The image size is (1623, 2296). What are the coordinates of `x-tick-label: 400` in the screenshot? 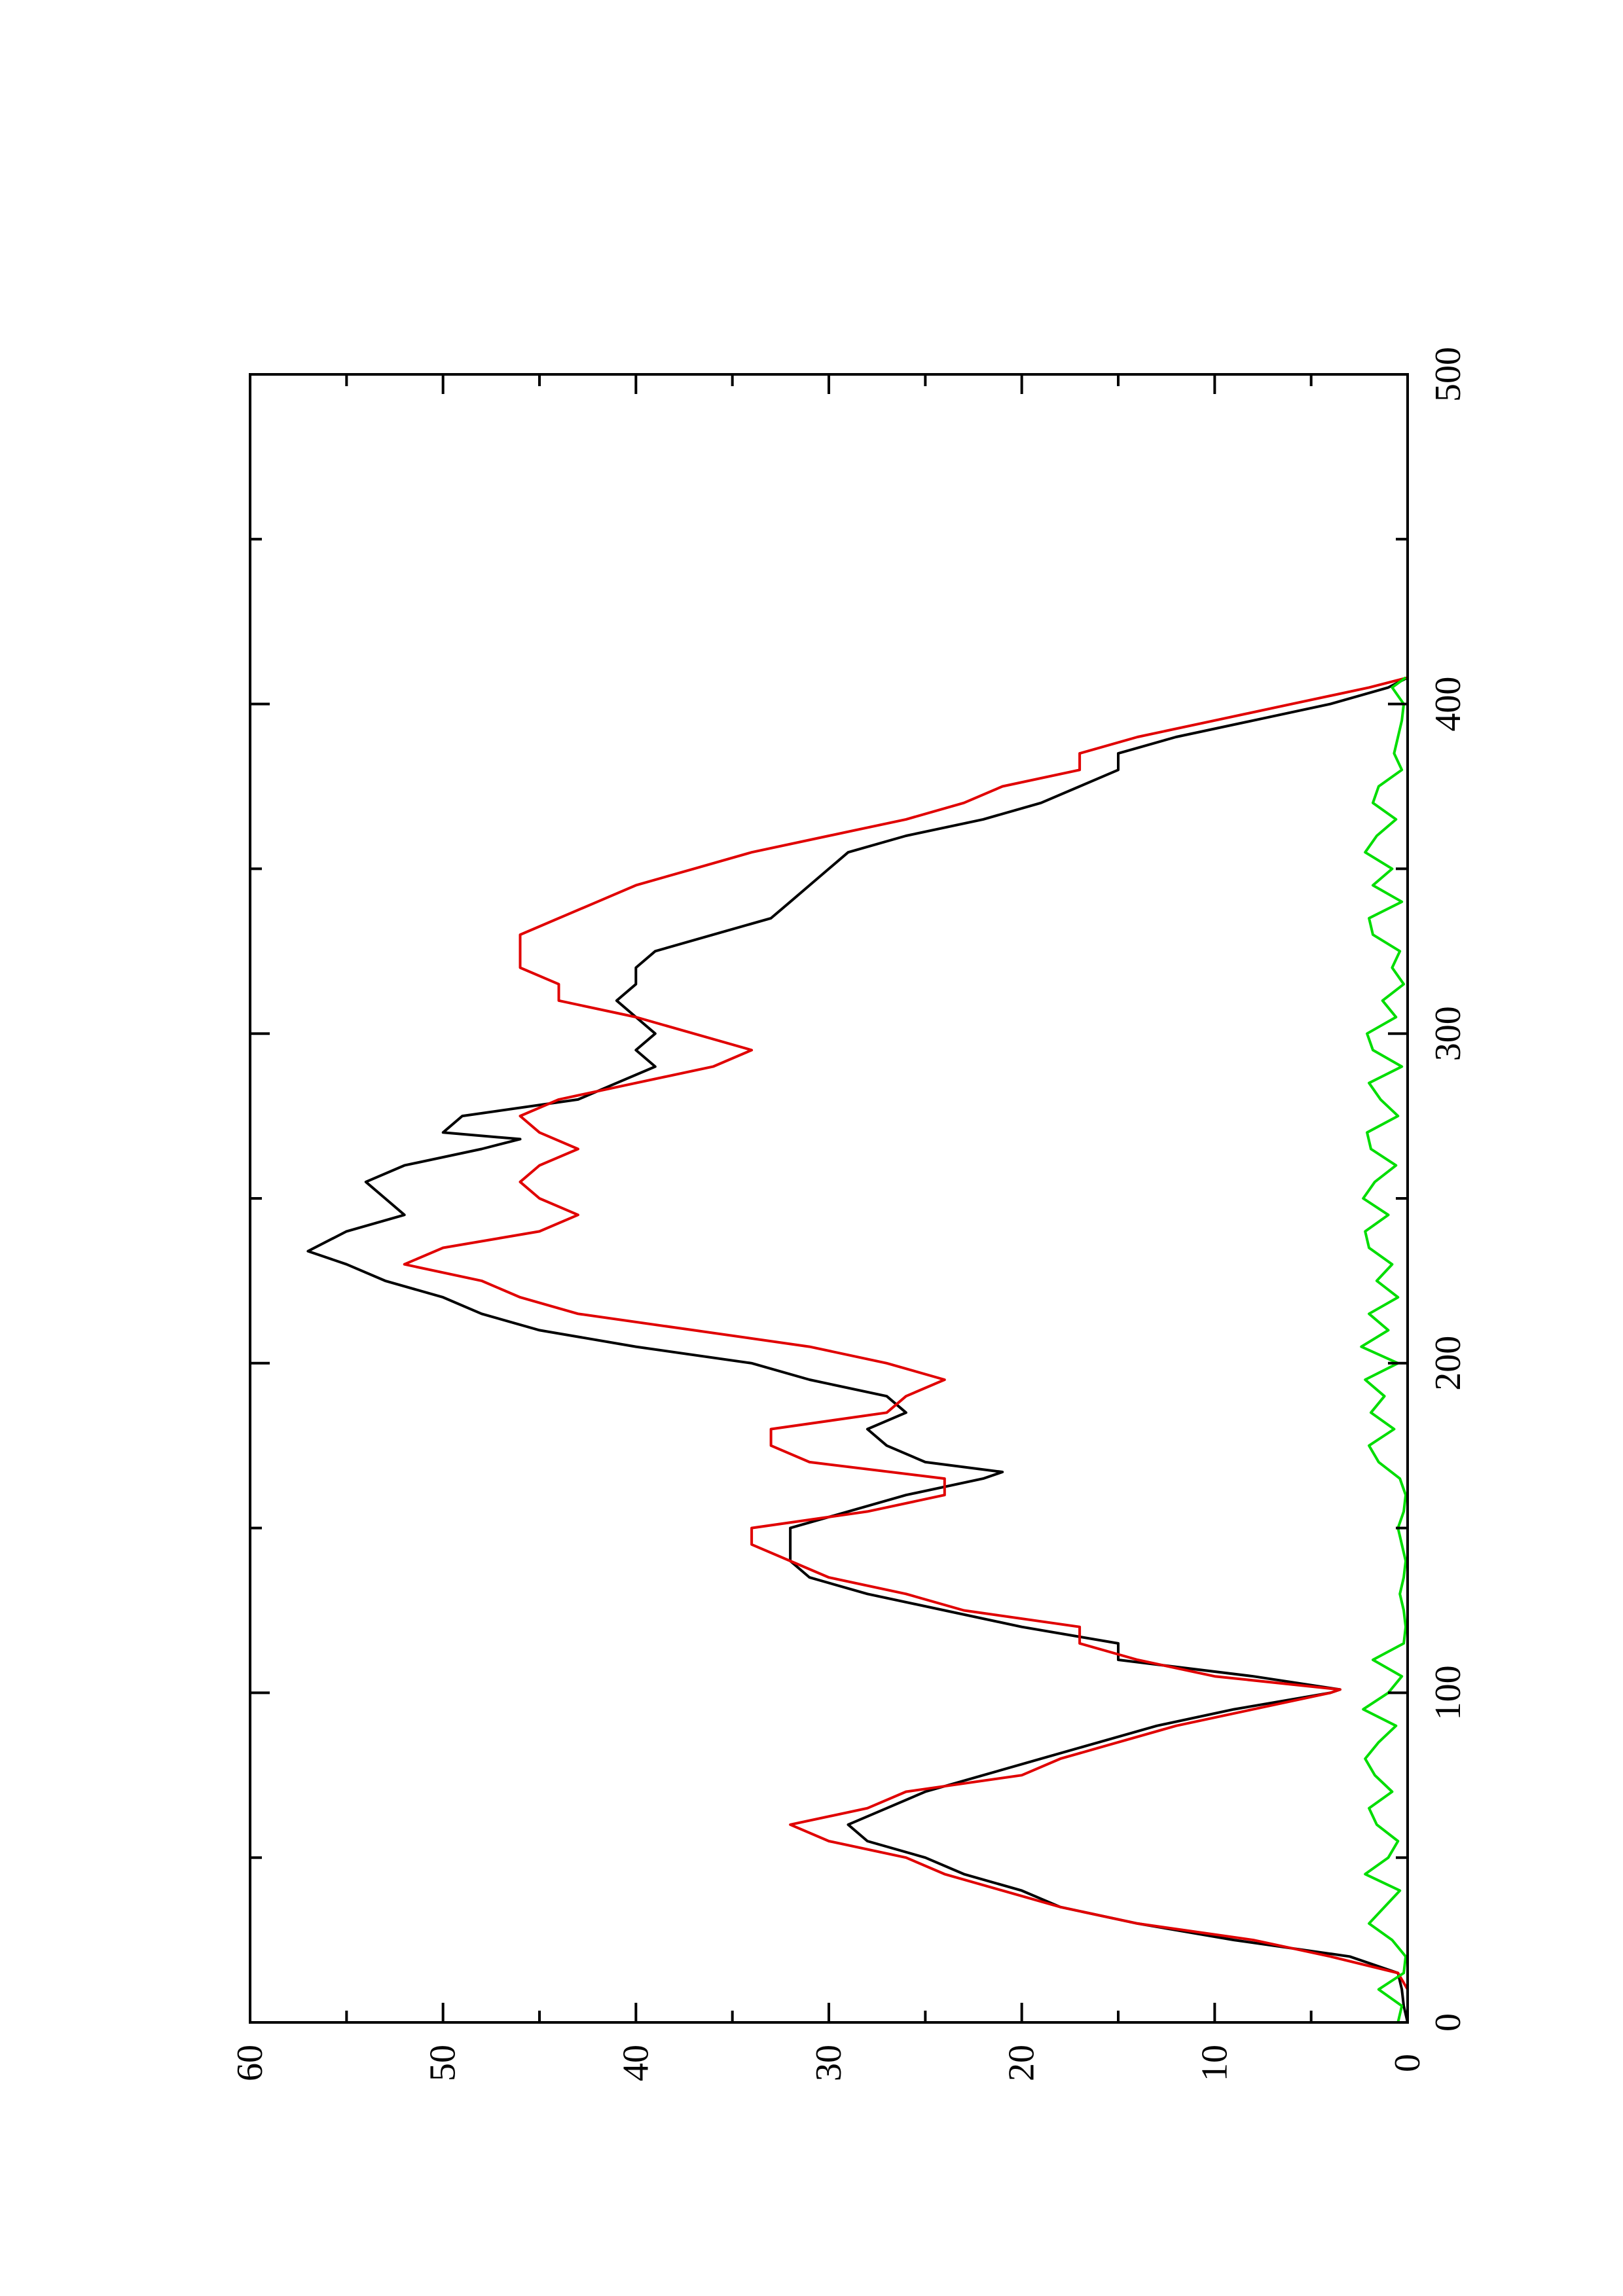 It's located at (1448, 704).